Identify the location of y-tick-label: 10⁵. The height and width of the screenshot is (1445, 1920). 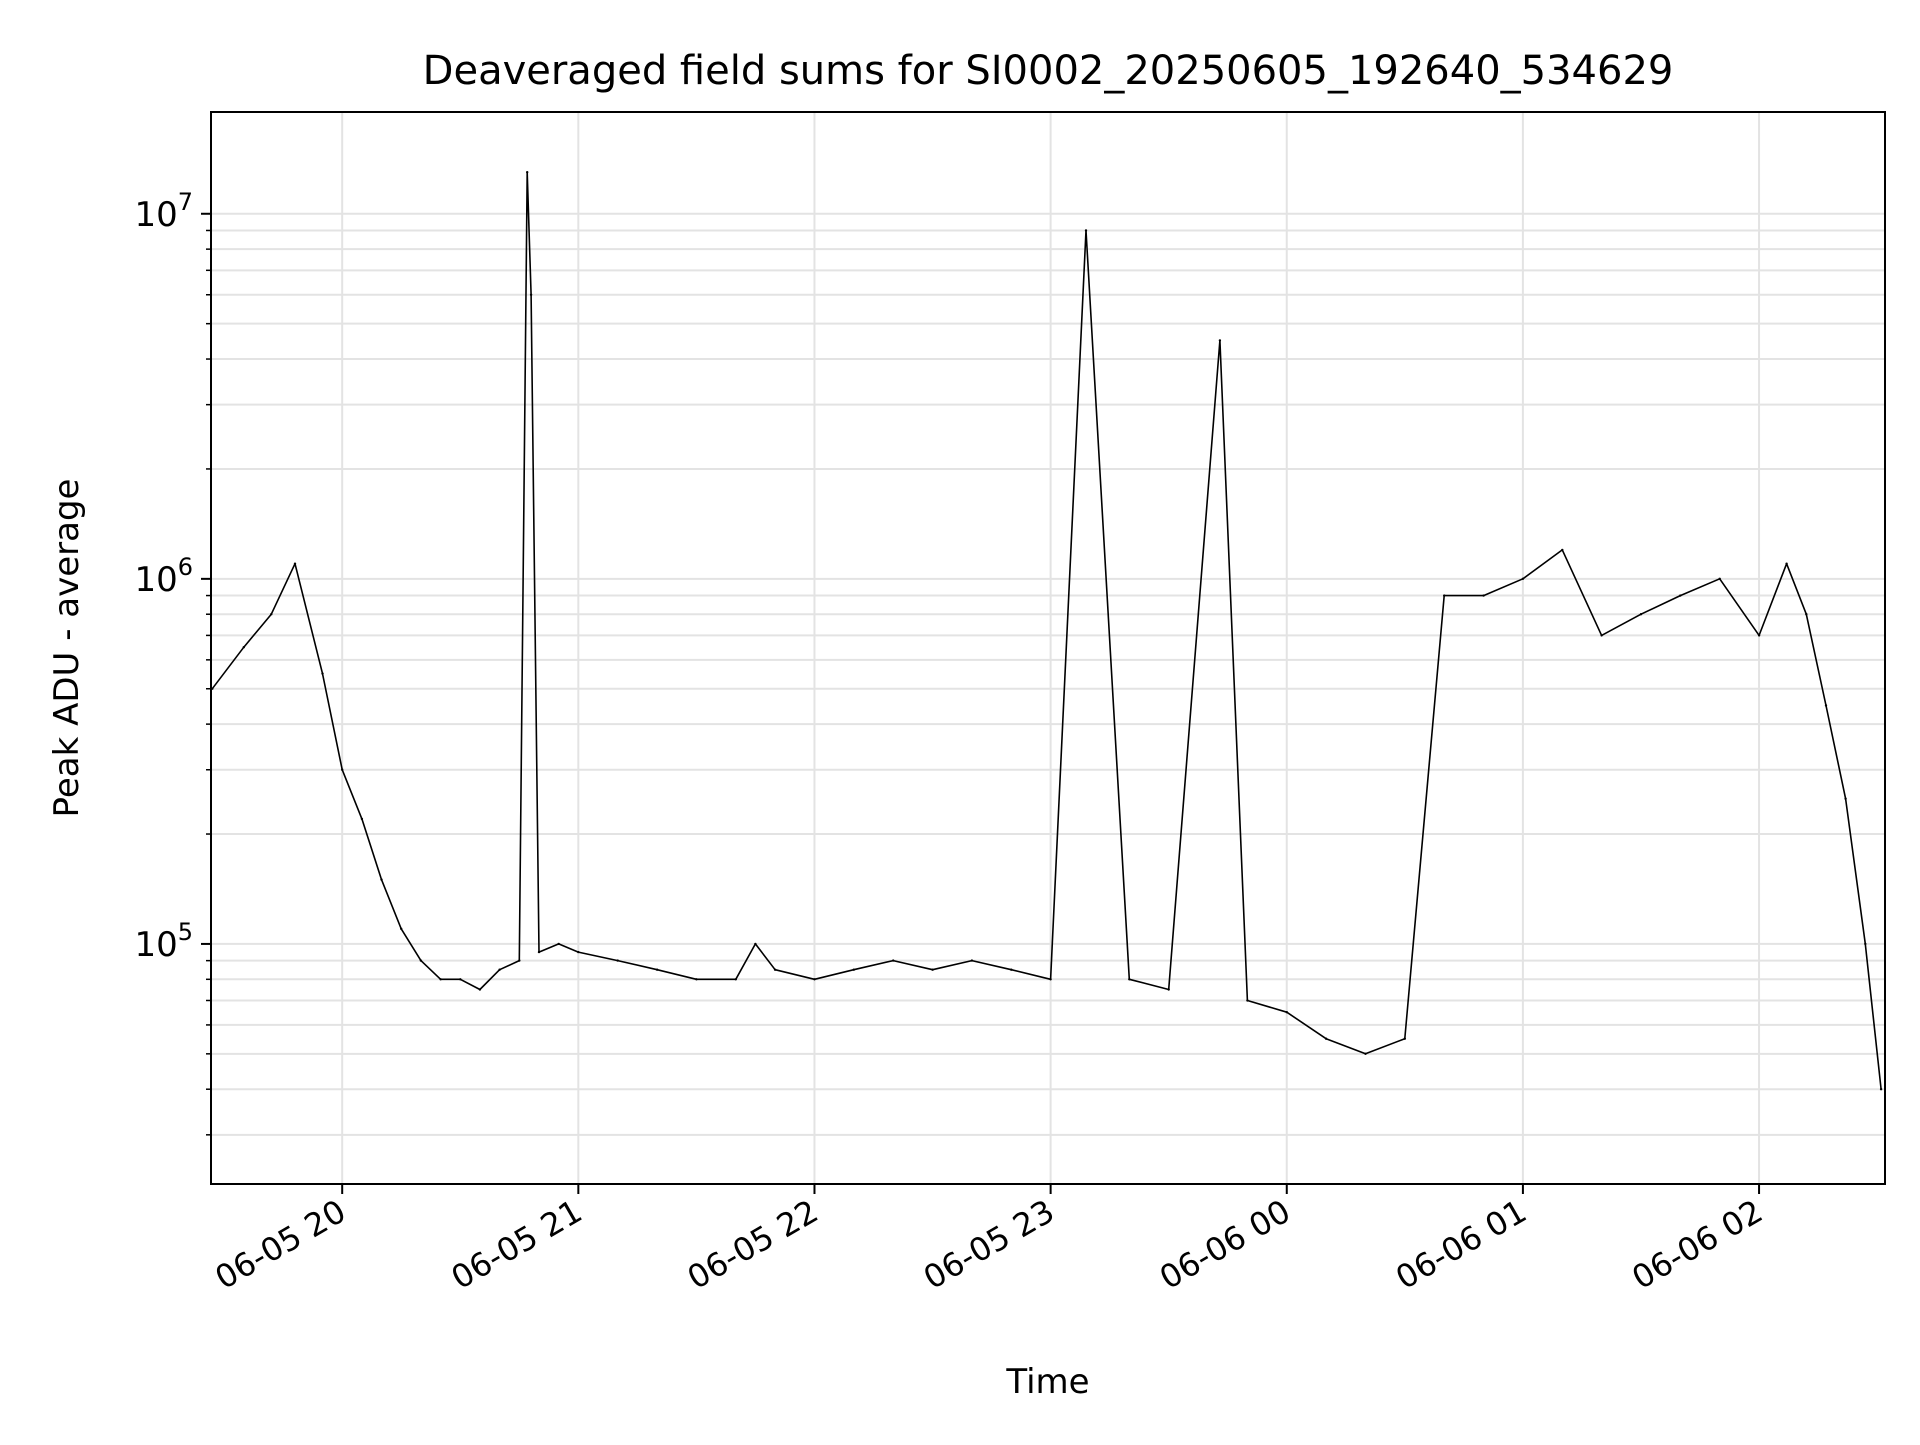
(163, 941).